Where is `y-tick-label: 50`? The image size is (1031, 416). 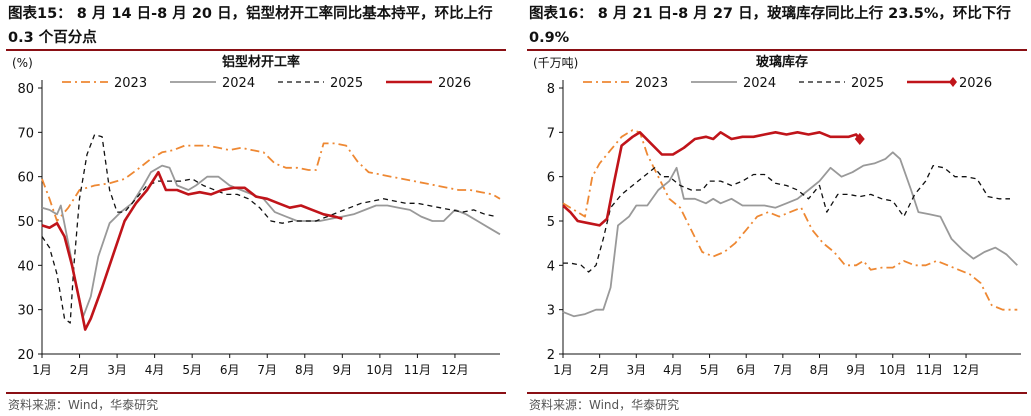 y-tick-label: 50 is located at coordinates (25, 222).